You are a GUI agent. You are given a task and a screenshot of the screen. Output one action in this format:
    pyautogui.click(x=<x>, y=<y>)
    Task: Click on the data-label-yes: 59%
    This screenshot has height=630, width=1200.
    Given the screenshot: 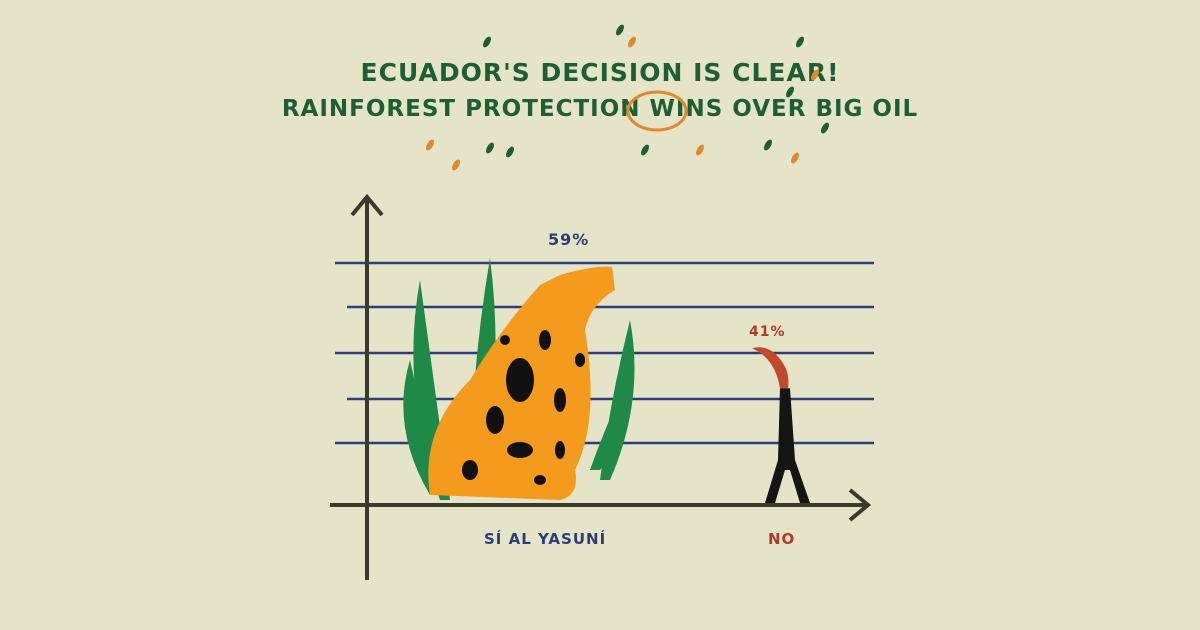 What is the action you would take?
    pyautogui.click(x=569, y=239)
    